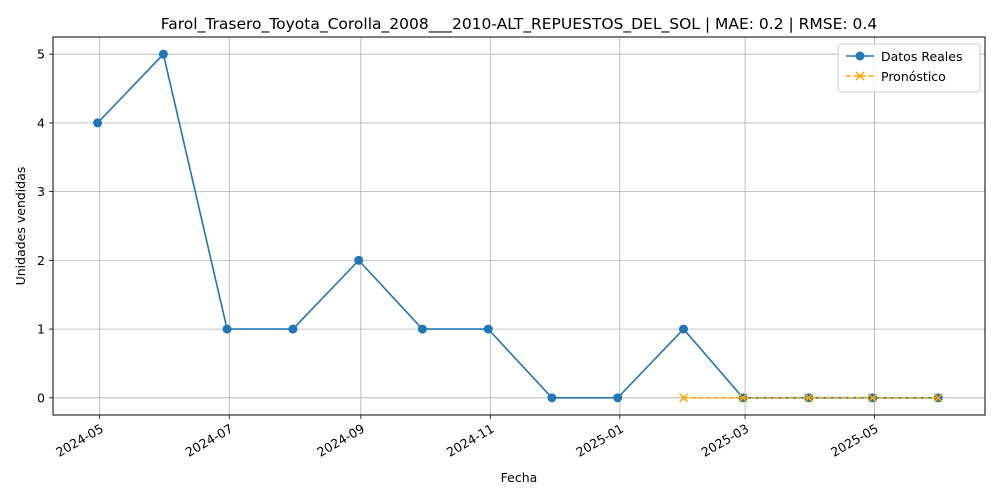  I want to click on x-tick-label: 2025-05, so click(854, 440).